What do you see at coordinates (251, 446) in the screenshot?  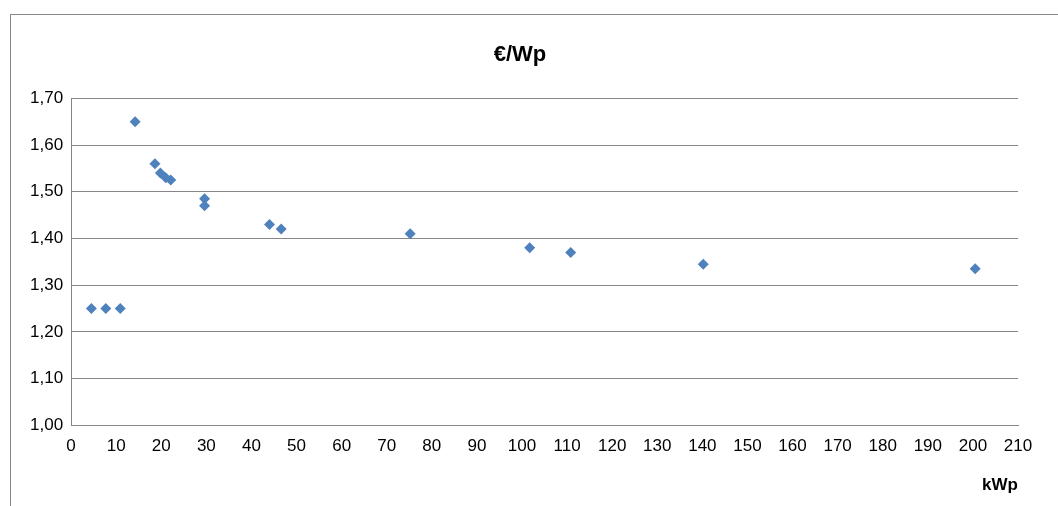 I see `x-tick-label: 40` at bounding box center [251, 446].